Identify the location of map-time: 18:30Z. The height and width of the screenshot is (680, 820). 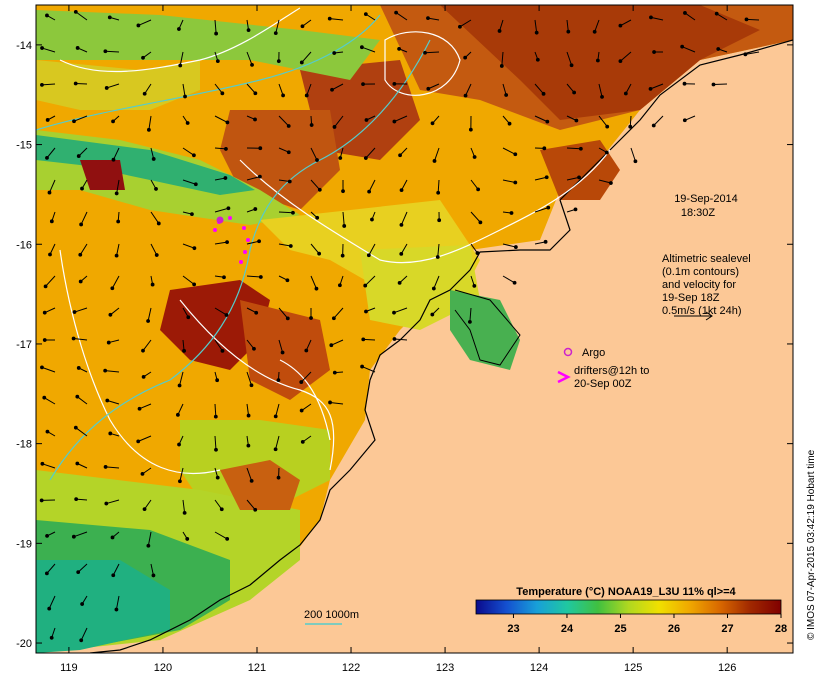
(698, 213).